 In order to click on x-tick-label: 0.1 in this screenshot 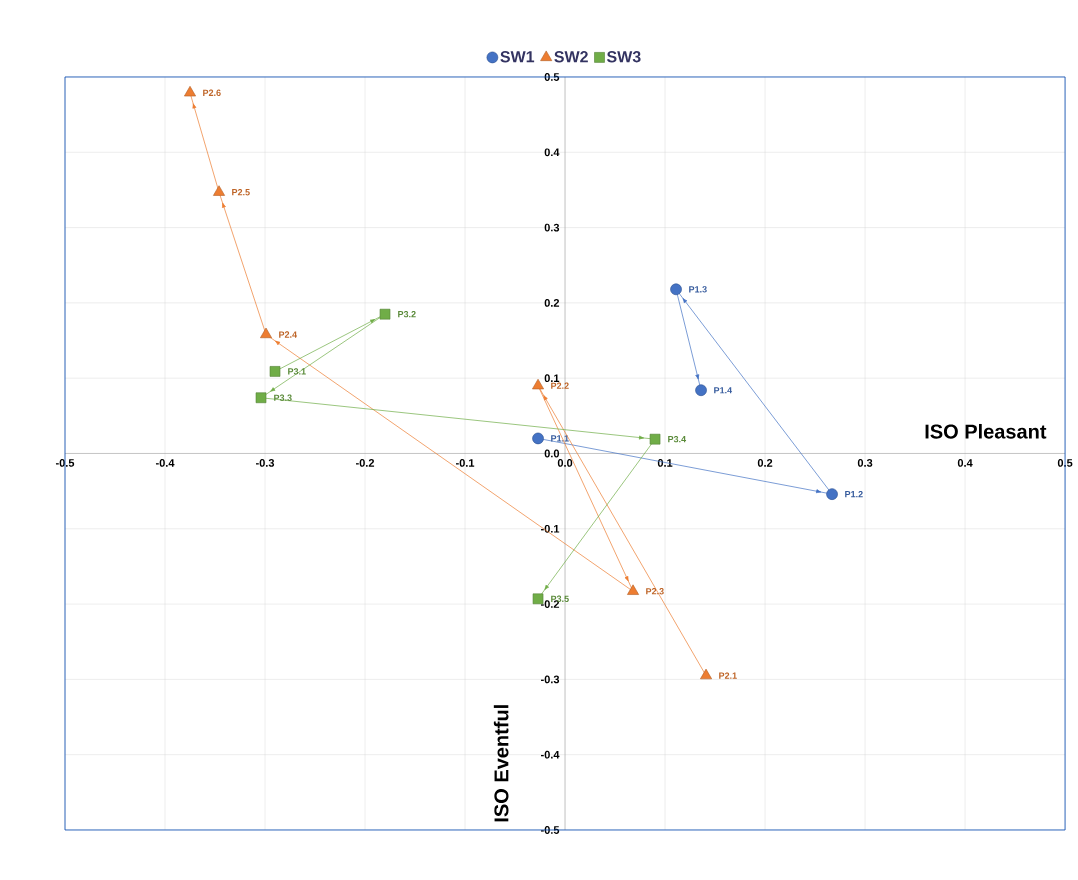, I will do `click(665, 463)`.